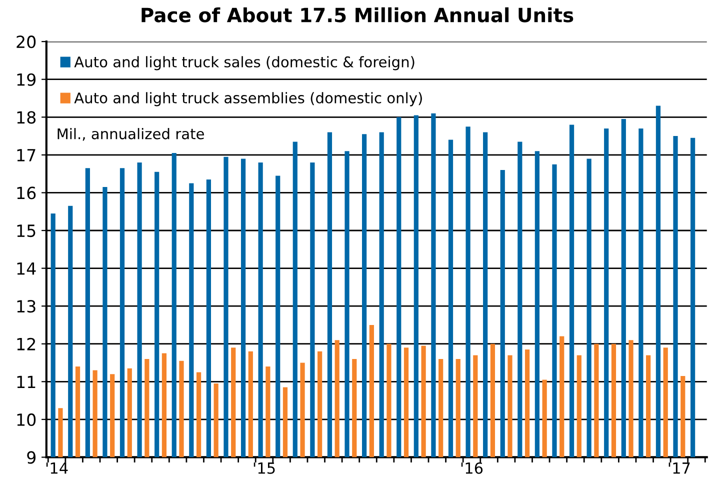 The width and height of the screenshot is (714, 489). Describe the element at coordinates (472, 468) in the screenshot. I see `x-tick-label: '16` at that location.